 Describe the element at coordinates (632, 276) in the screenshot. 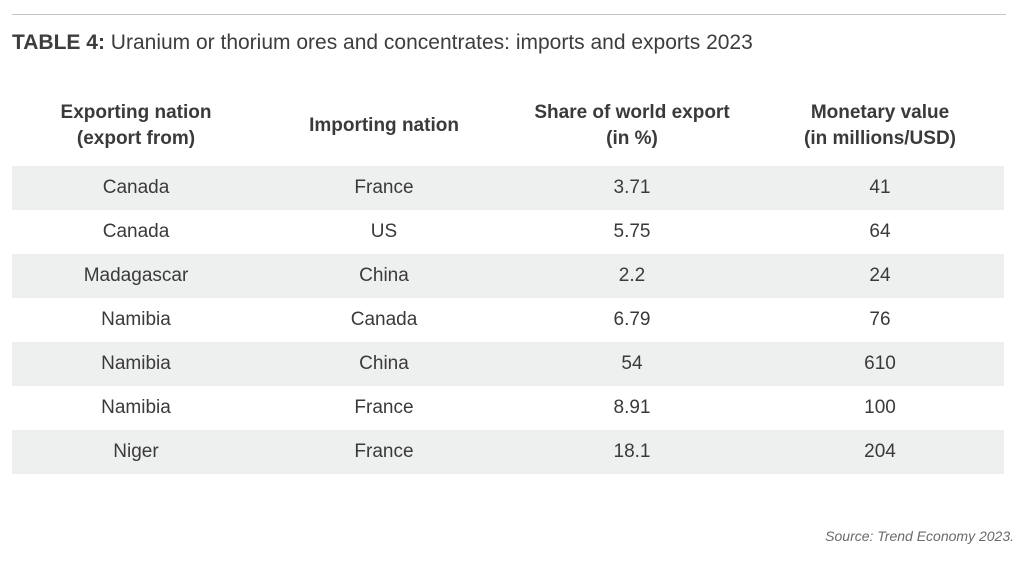

I see `cell-share: 2.2` at that location.